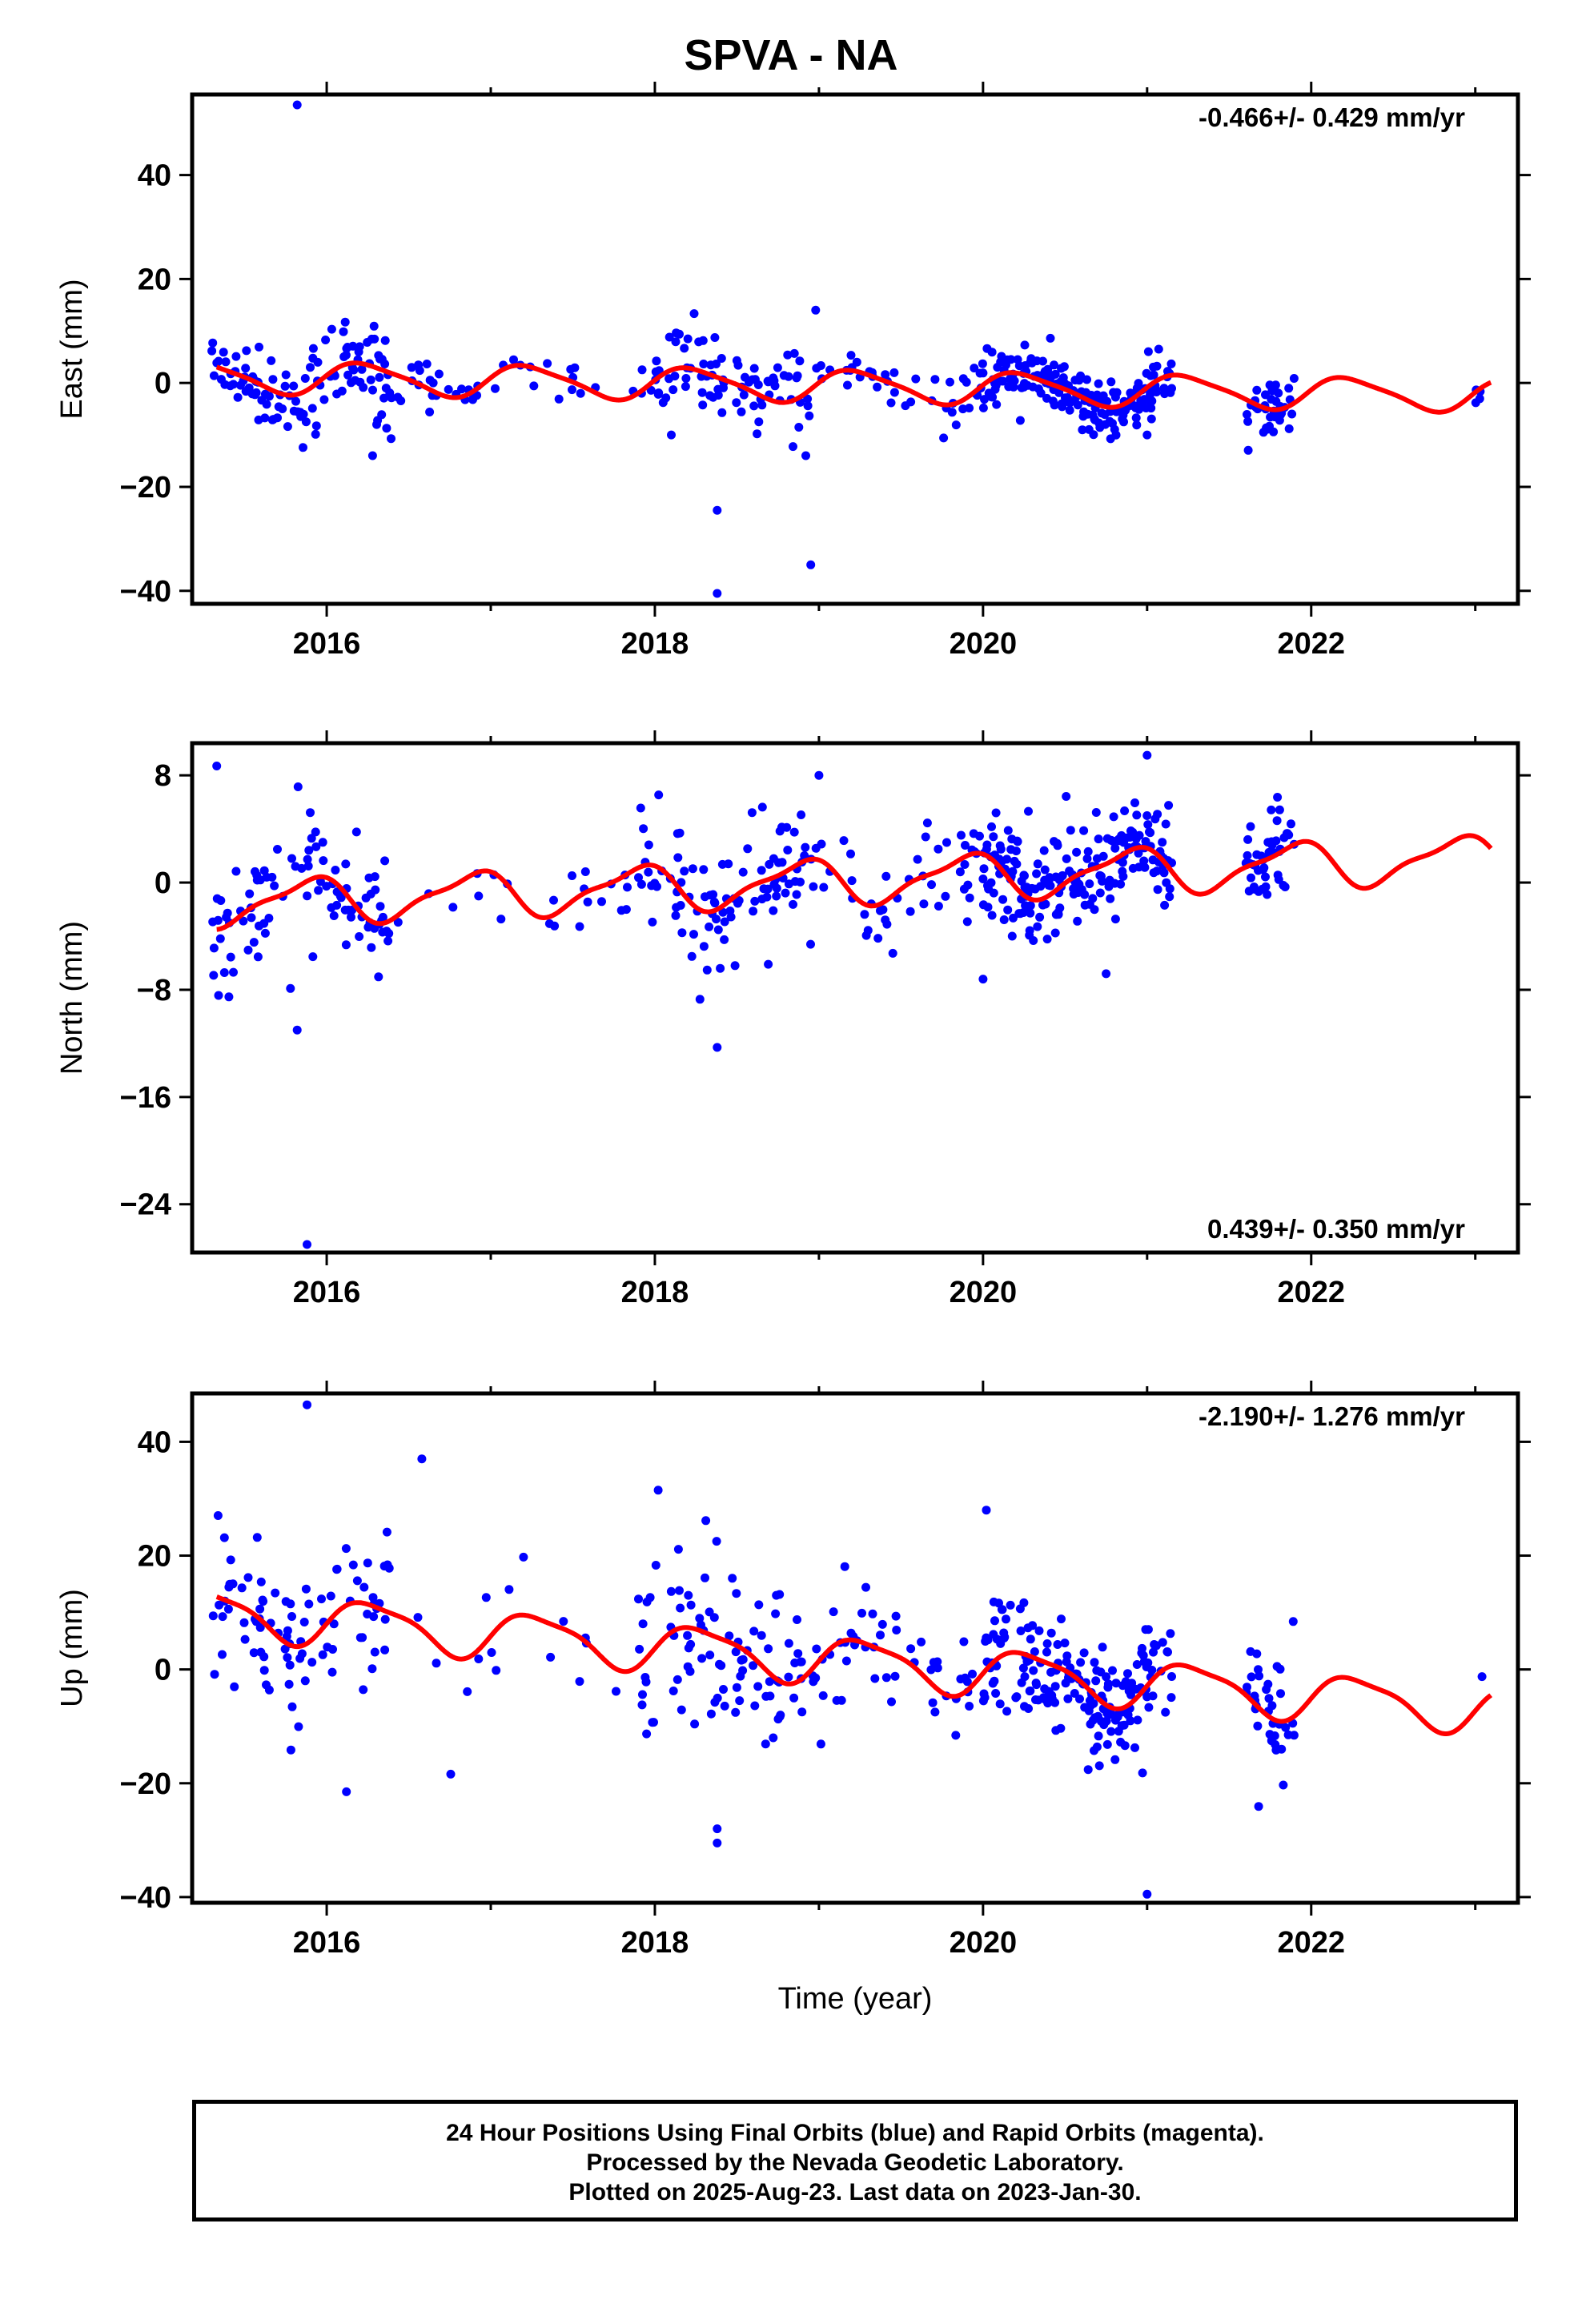 The height and width of the screenshot is (2324, 1582). What do you see at coordinates (984, 644) in the screenshot?
I see `x-tick-label: 2020` at bounding box center [984, 644].